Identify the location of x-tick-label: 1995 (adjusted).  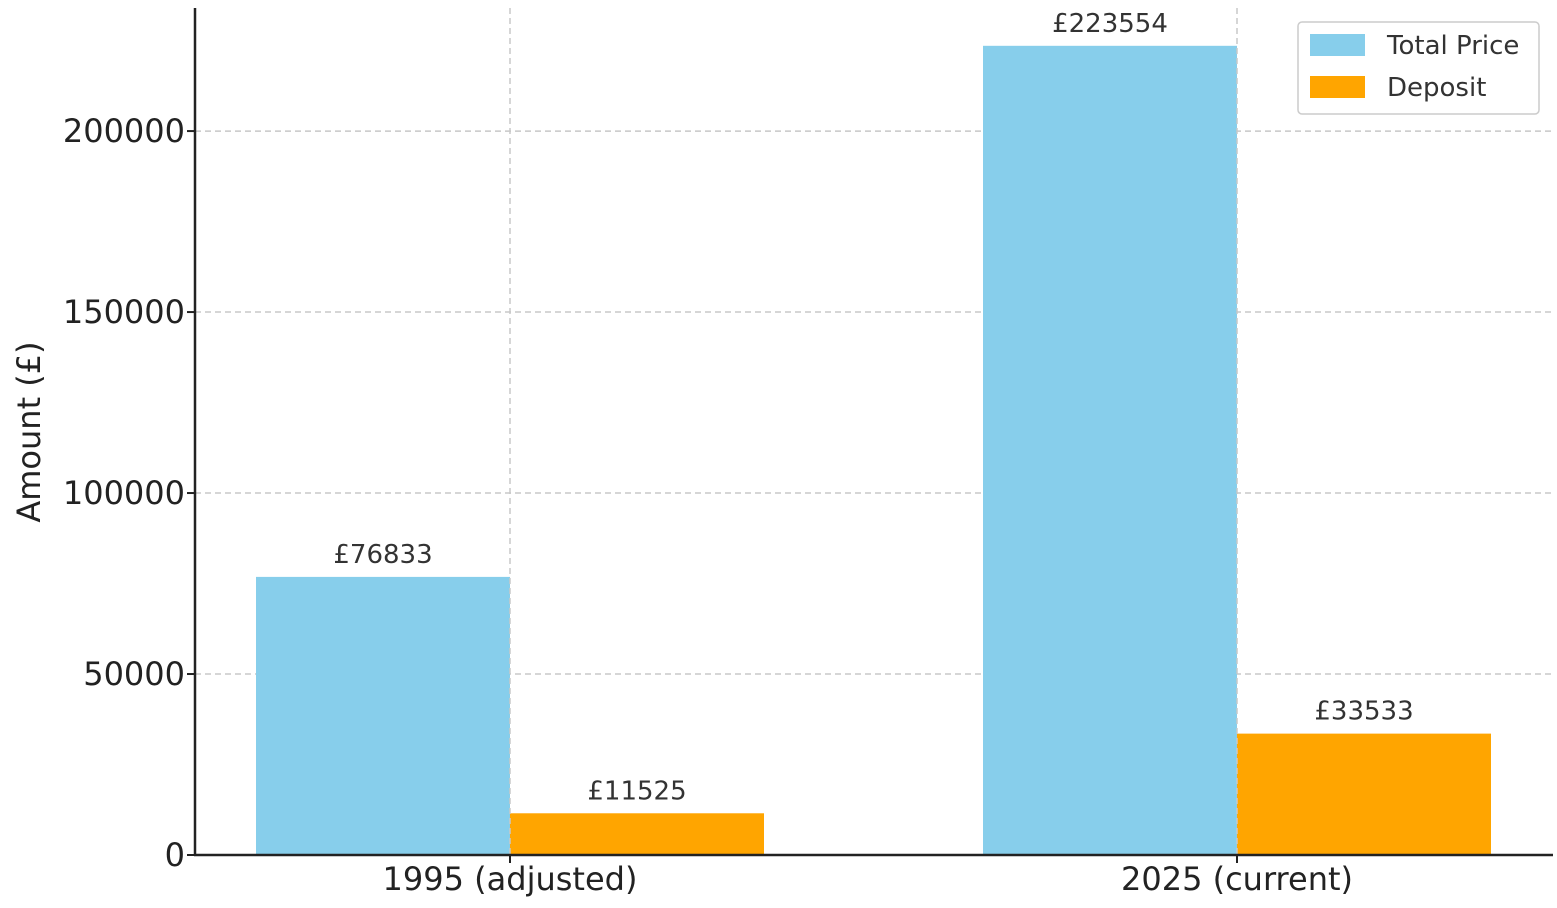
(510, 879).